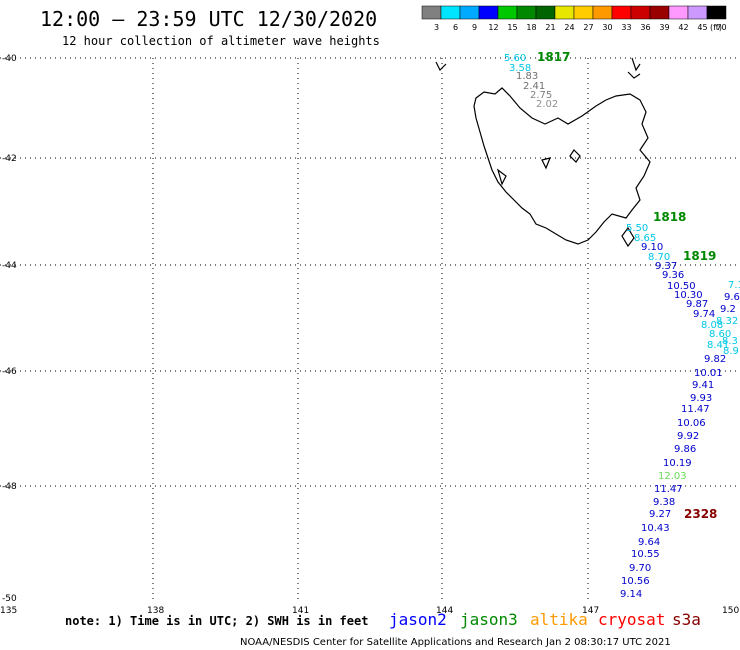 This screenshot has height=650, width=740. Describe the element at coordinates (666, 266) in the screenshot. I see `swh-value-label: 9.37` at that location.